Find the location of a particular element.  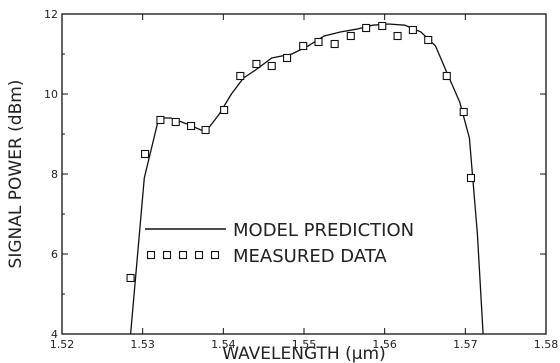

legend-label-measured: MEASURED DATA is located at coordinates (310, 256).